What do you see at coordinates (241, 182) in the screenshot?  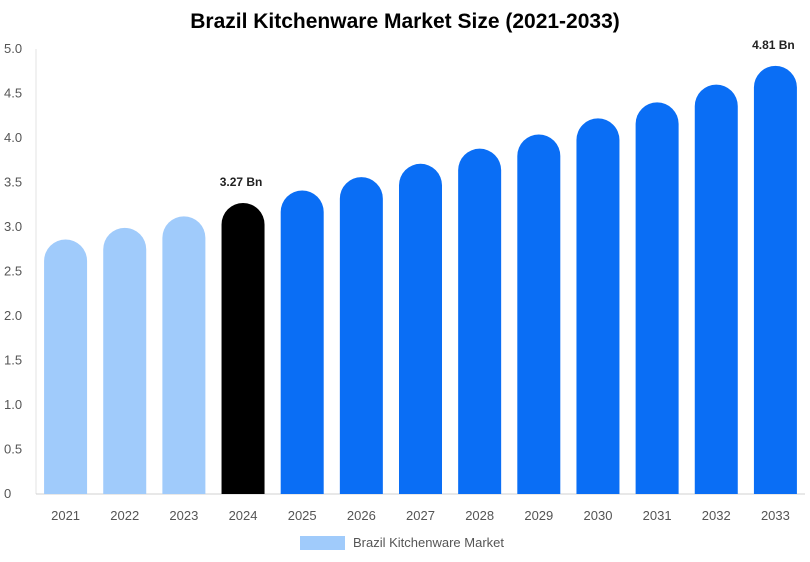 I see `data-label-2024: 3.27 Bn` at bounding box center [241, 182].